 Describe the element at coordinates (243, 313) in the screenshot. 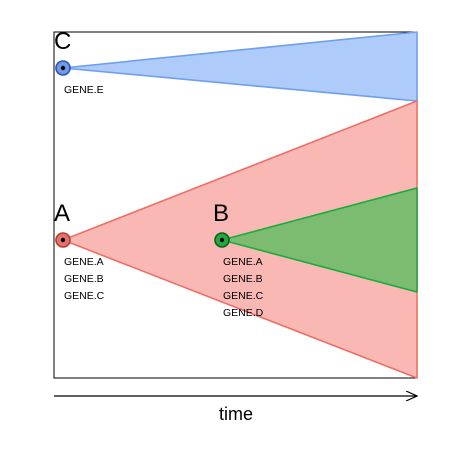

I see `clone-b-gene: GENE.D` at that location.